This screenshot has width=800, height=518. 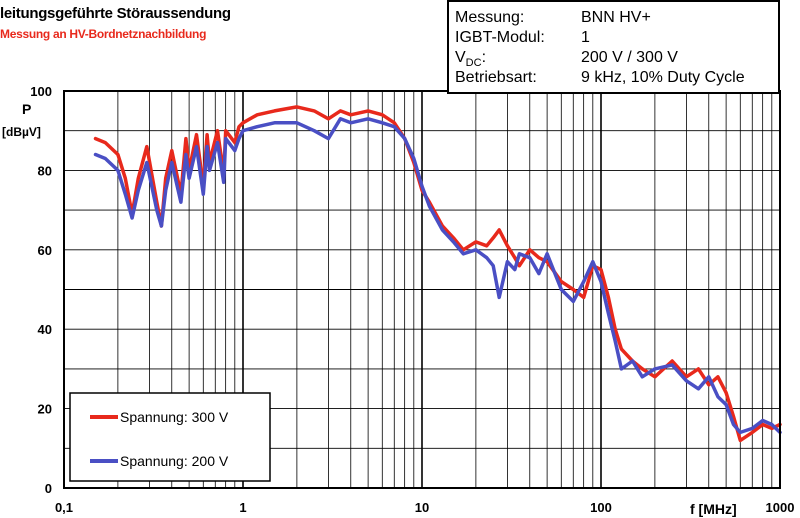 What do you see at coordinates (242, 507) in the screenshot?
I see `x-tick-label: 1` at bounding box center [242, 507].